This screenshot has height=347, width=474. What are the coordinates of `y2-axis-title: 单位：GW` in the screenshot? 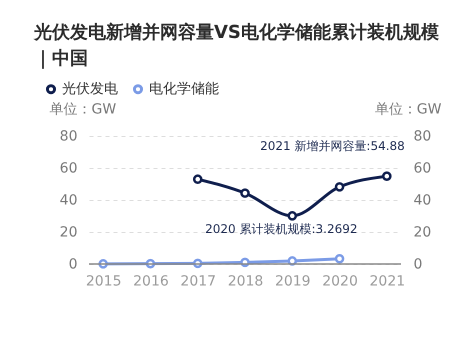 It's located at (408, 110).